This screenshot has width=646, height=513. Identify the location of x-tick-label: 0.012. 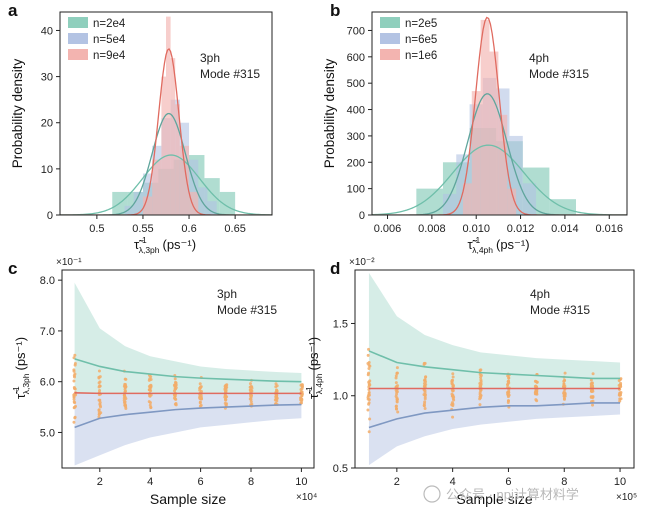
(521, 229).